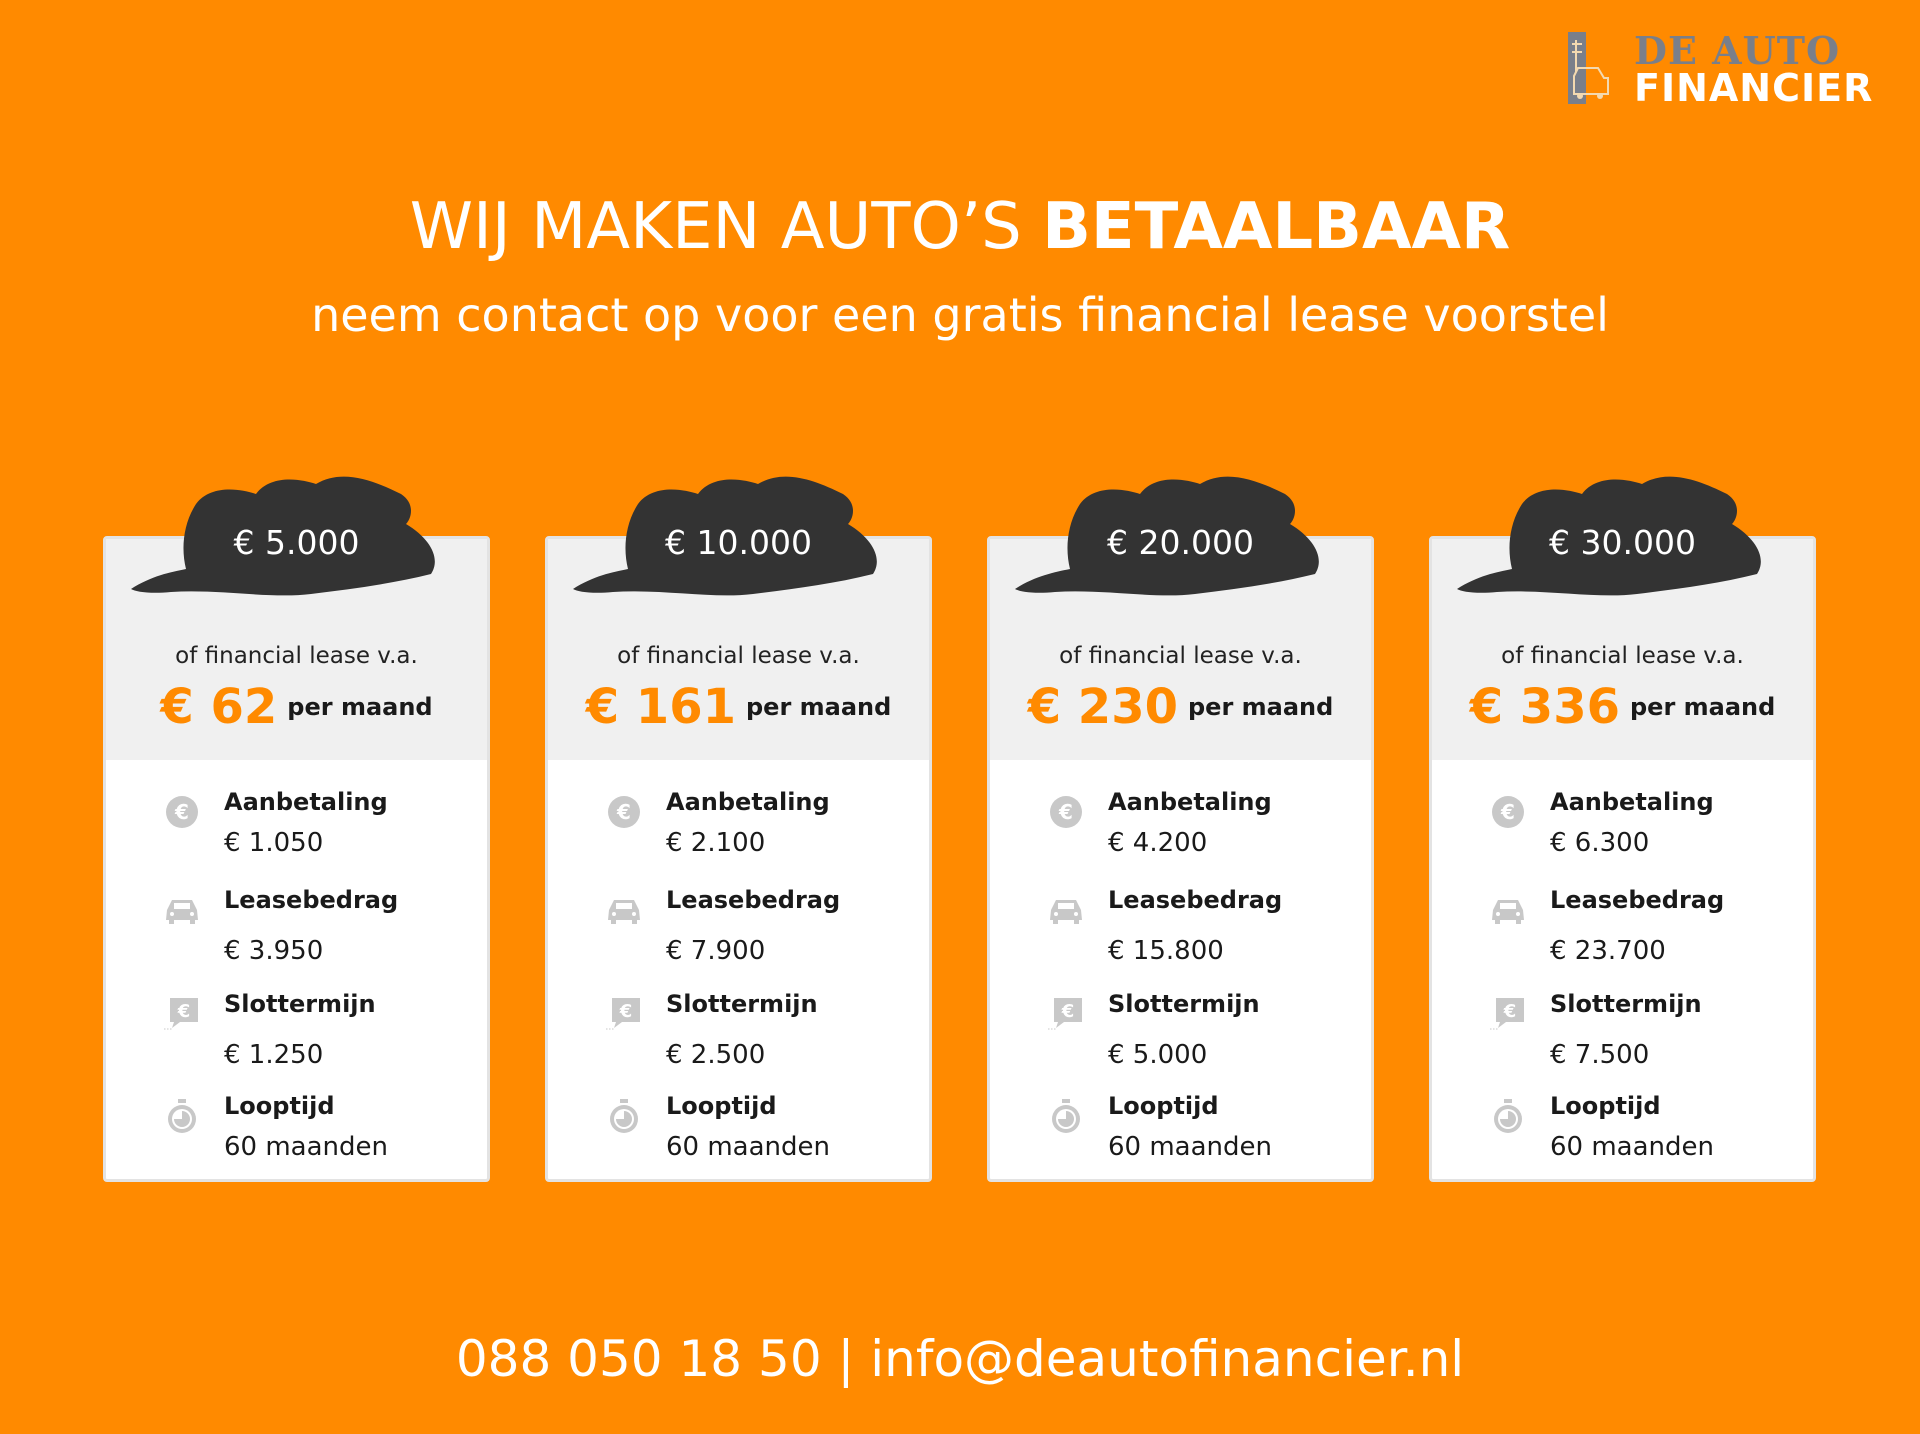 The height and width of the screenshot is (1434, 1920). I want to click on car-price: € 5.000, so click(296, 542).